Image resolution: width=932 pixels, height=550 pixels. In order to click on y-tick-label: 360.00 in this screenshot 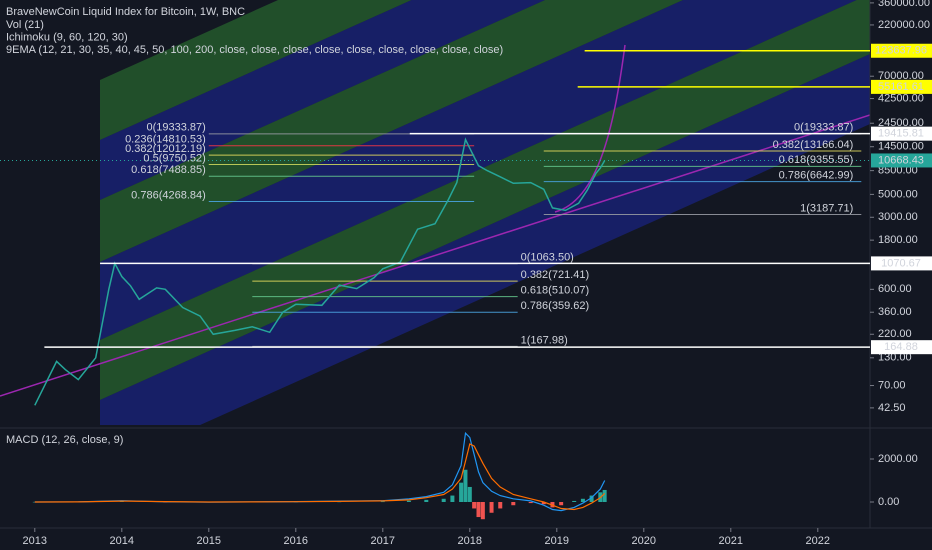, I will do `click(895, 312)`.